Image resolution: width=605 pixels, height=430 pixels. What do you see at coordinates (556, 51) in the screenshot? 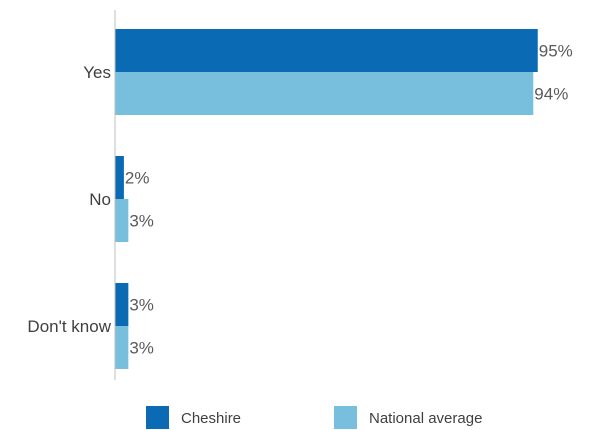
I see `value-label-cheshire-yes: 95%` at bounding box center [556, 51].